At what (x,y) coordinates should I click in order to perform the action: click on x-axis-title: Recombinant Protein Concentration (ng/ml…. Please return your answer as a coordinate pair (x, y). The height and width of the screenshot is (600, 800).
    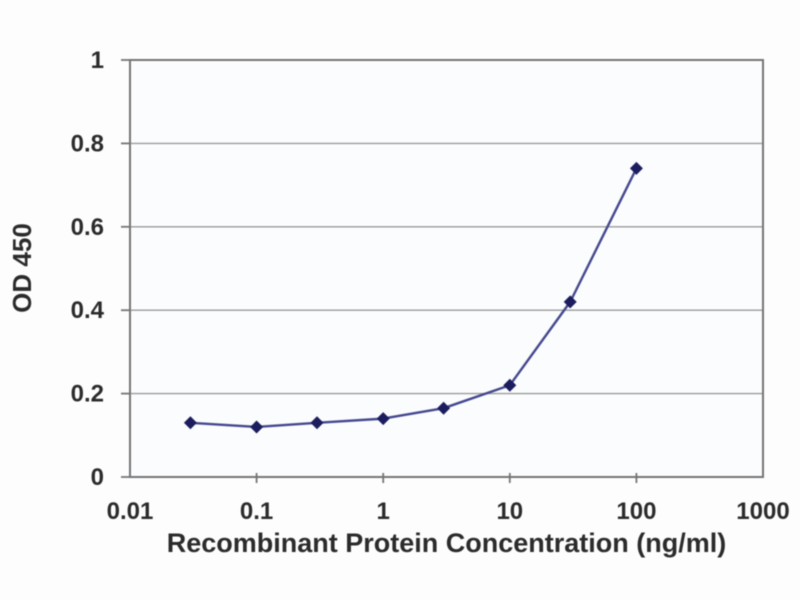
    Looking at the image, I should click on (446, 543).